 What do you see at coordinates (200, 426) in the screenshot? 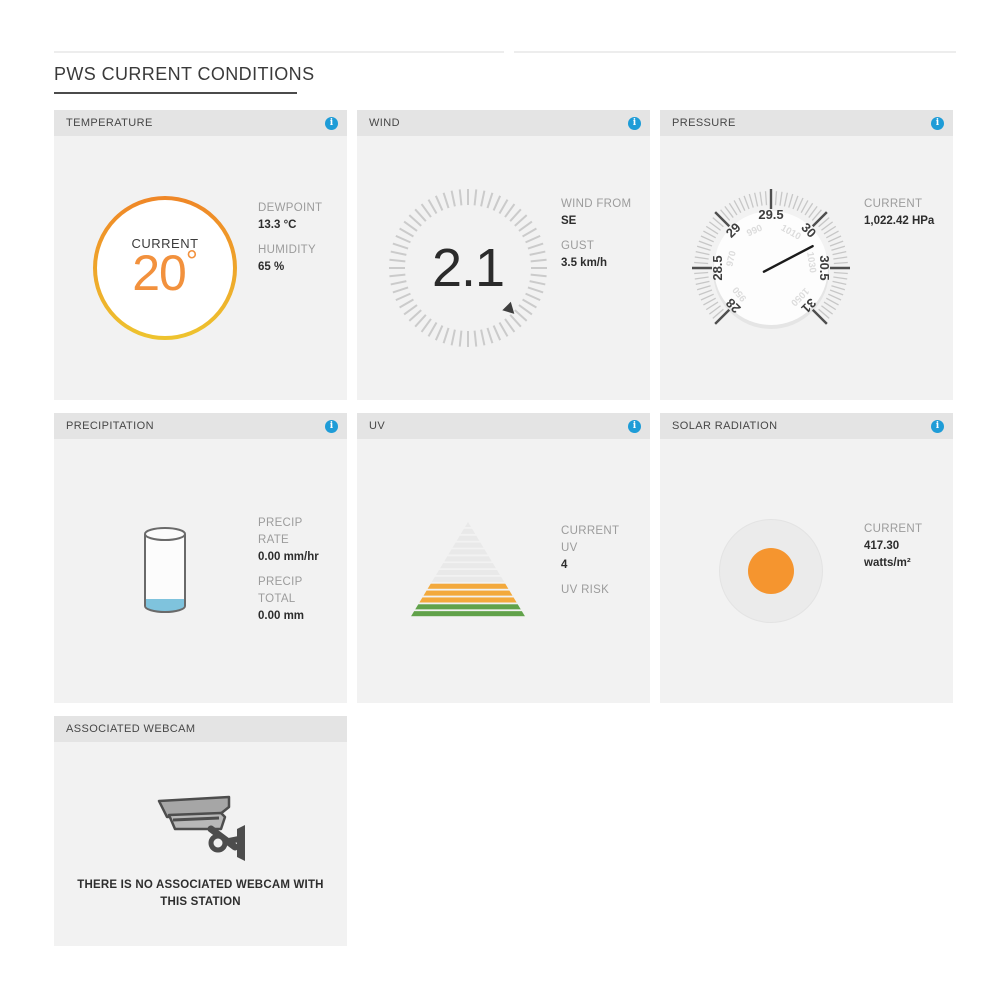
I see `precipitation-card-header: PRECIPITATION i` at bounding box center [200, 426].